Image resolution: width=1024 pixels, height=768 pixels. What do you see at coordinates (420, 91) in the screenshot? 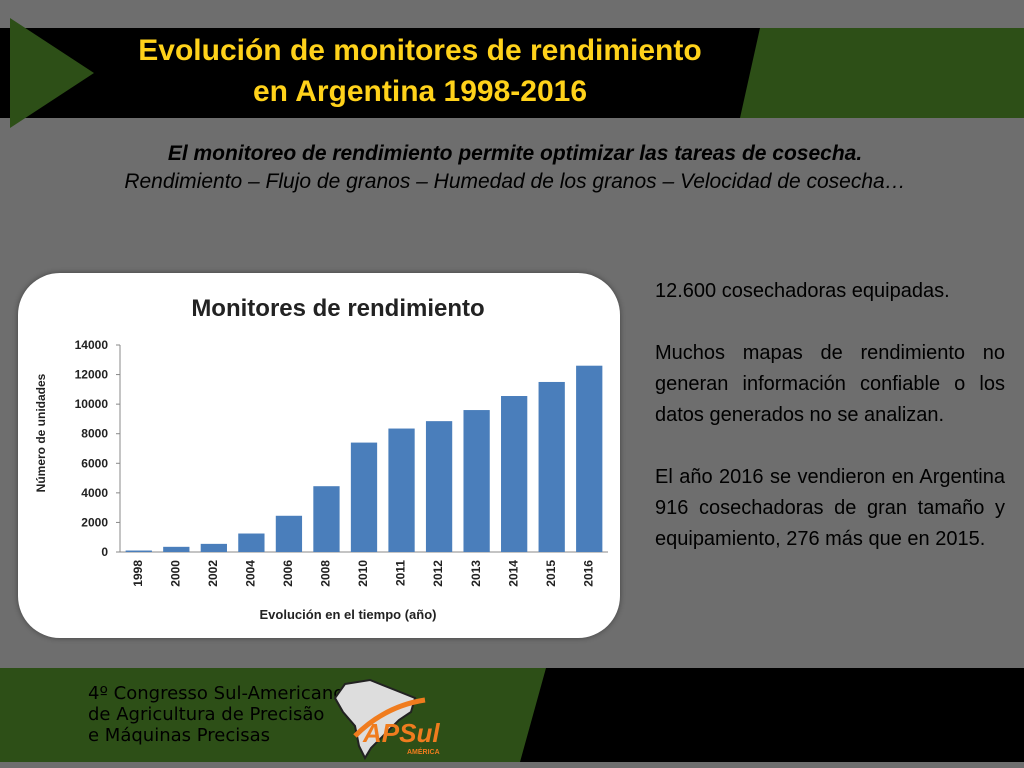
I see `title-line-2: en Argentina 1998-2016` at bounding box center [420, 91].